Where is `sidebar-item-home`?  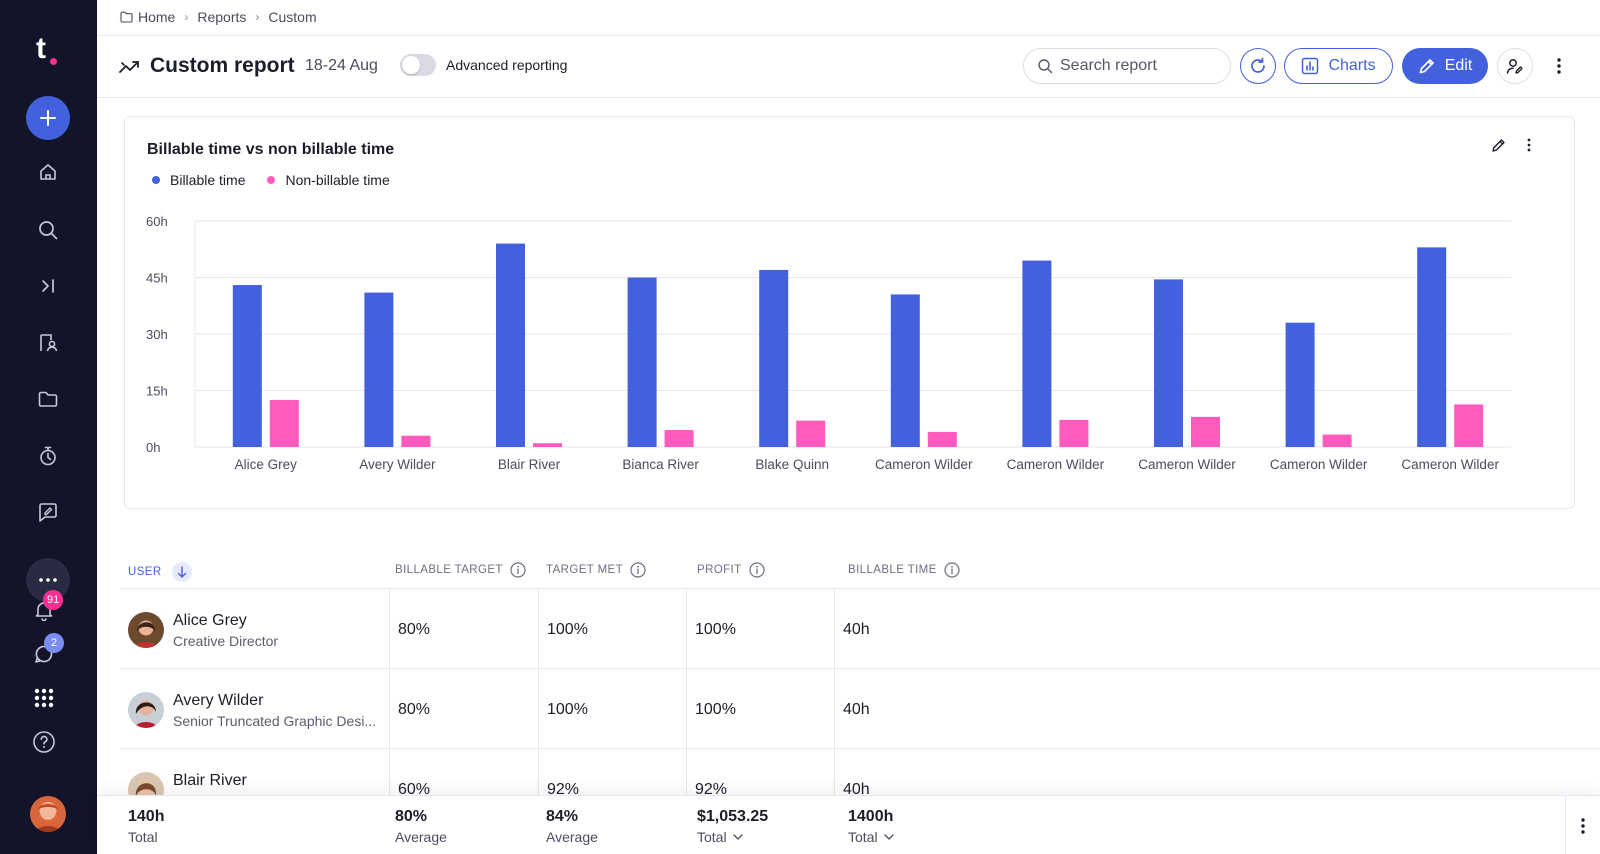 sidebar-item-home is located at coordinates (48, 172).